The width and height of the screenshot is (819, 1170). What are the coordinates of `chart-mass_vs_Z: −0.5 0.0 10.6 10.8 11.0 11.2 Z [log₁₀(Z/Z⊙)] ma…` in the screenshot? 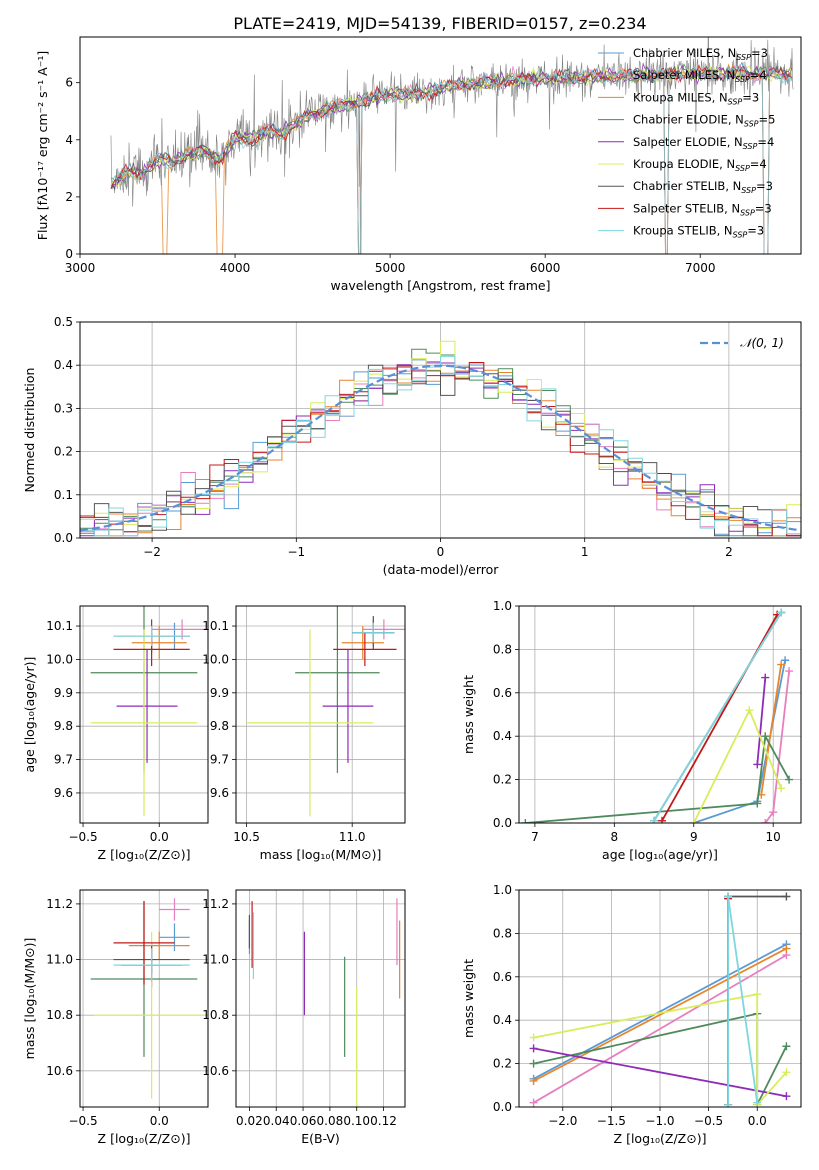 It's located at (115, 1017).